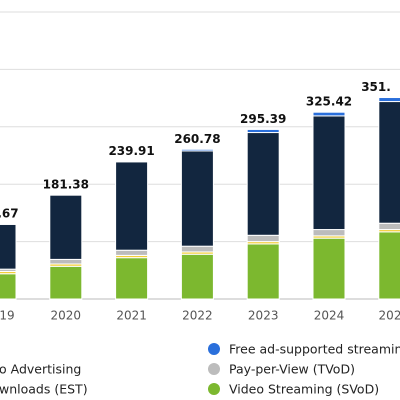  I want to click on total-label: 351., so click(376, 87).